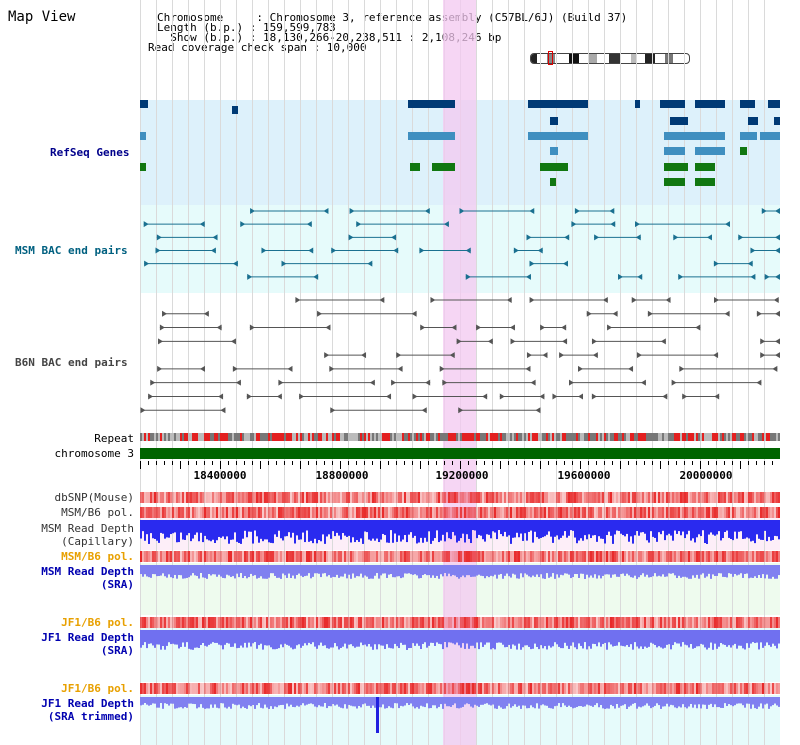  What do you see at coordinates (87, 637) in the screenshot?
I see `jf1-read-depth-sra-label-1: JF1 Read Depth` at bounding box center [87, 637].